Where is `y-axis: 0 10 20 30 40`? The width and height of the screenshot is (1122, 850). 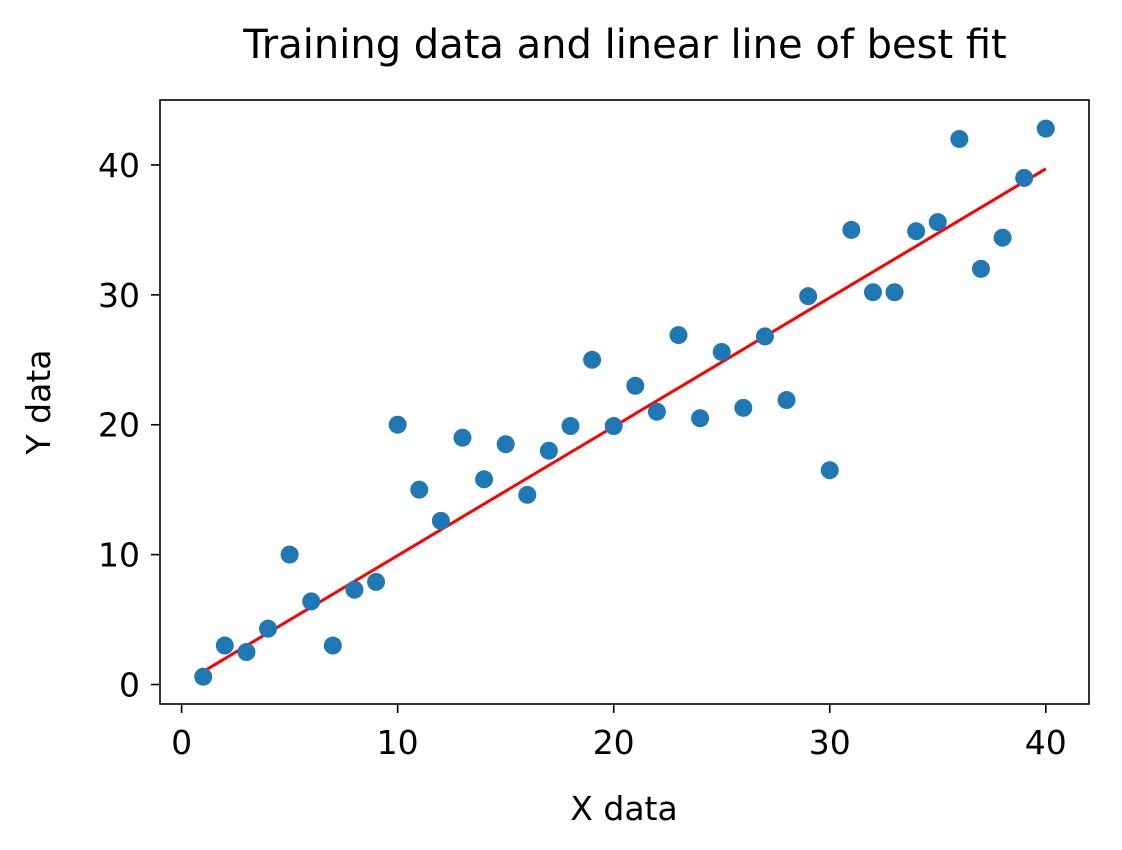 y-axis: 0 10 20 30 40 is located at coordinates (129, 425).